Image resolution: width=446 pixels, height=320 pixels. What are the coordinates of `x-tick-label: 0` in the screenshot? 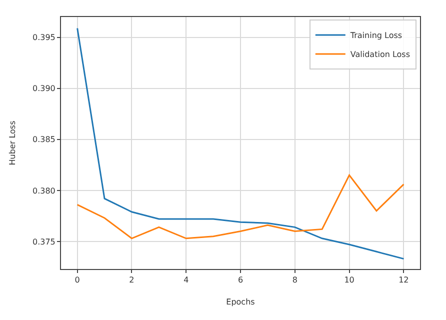 It's located at (77, 280).